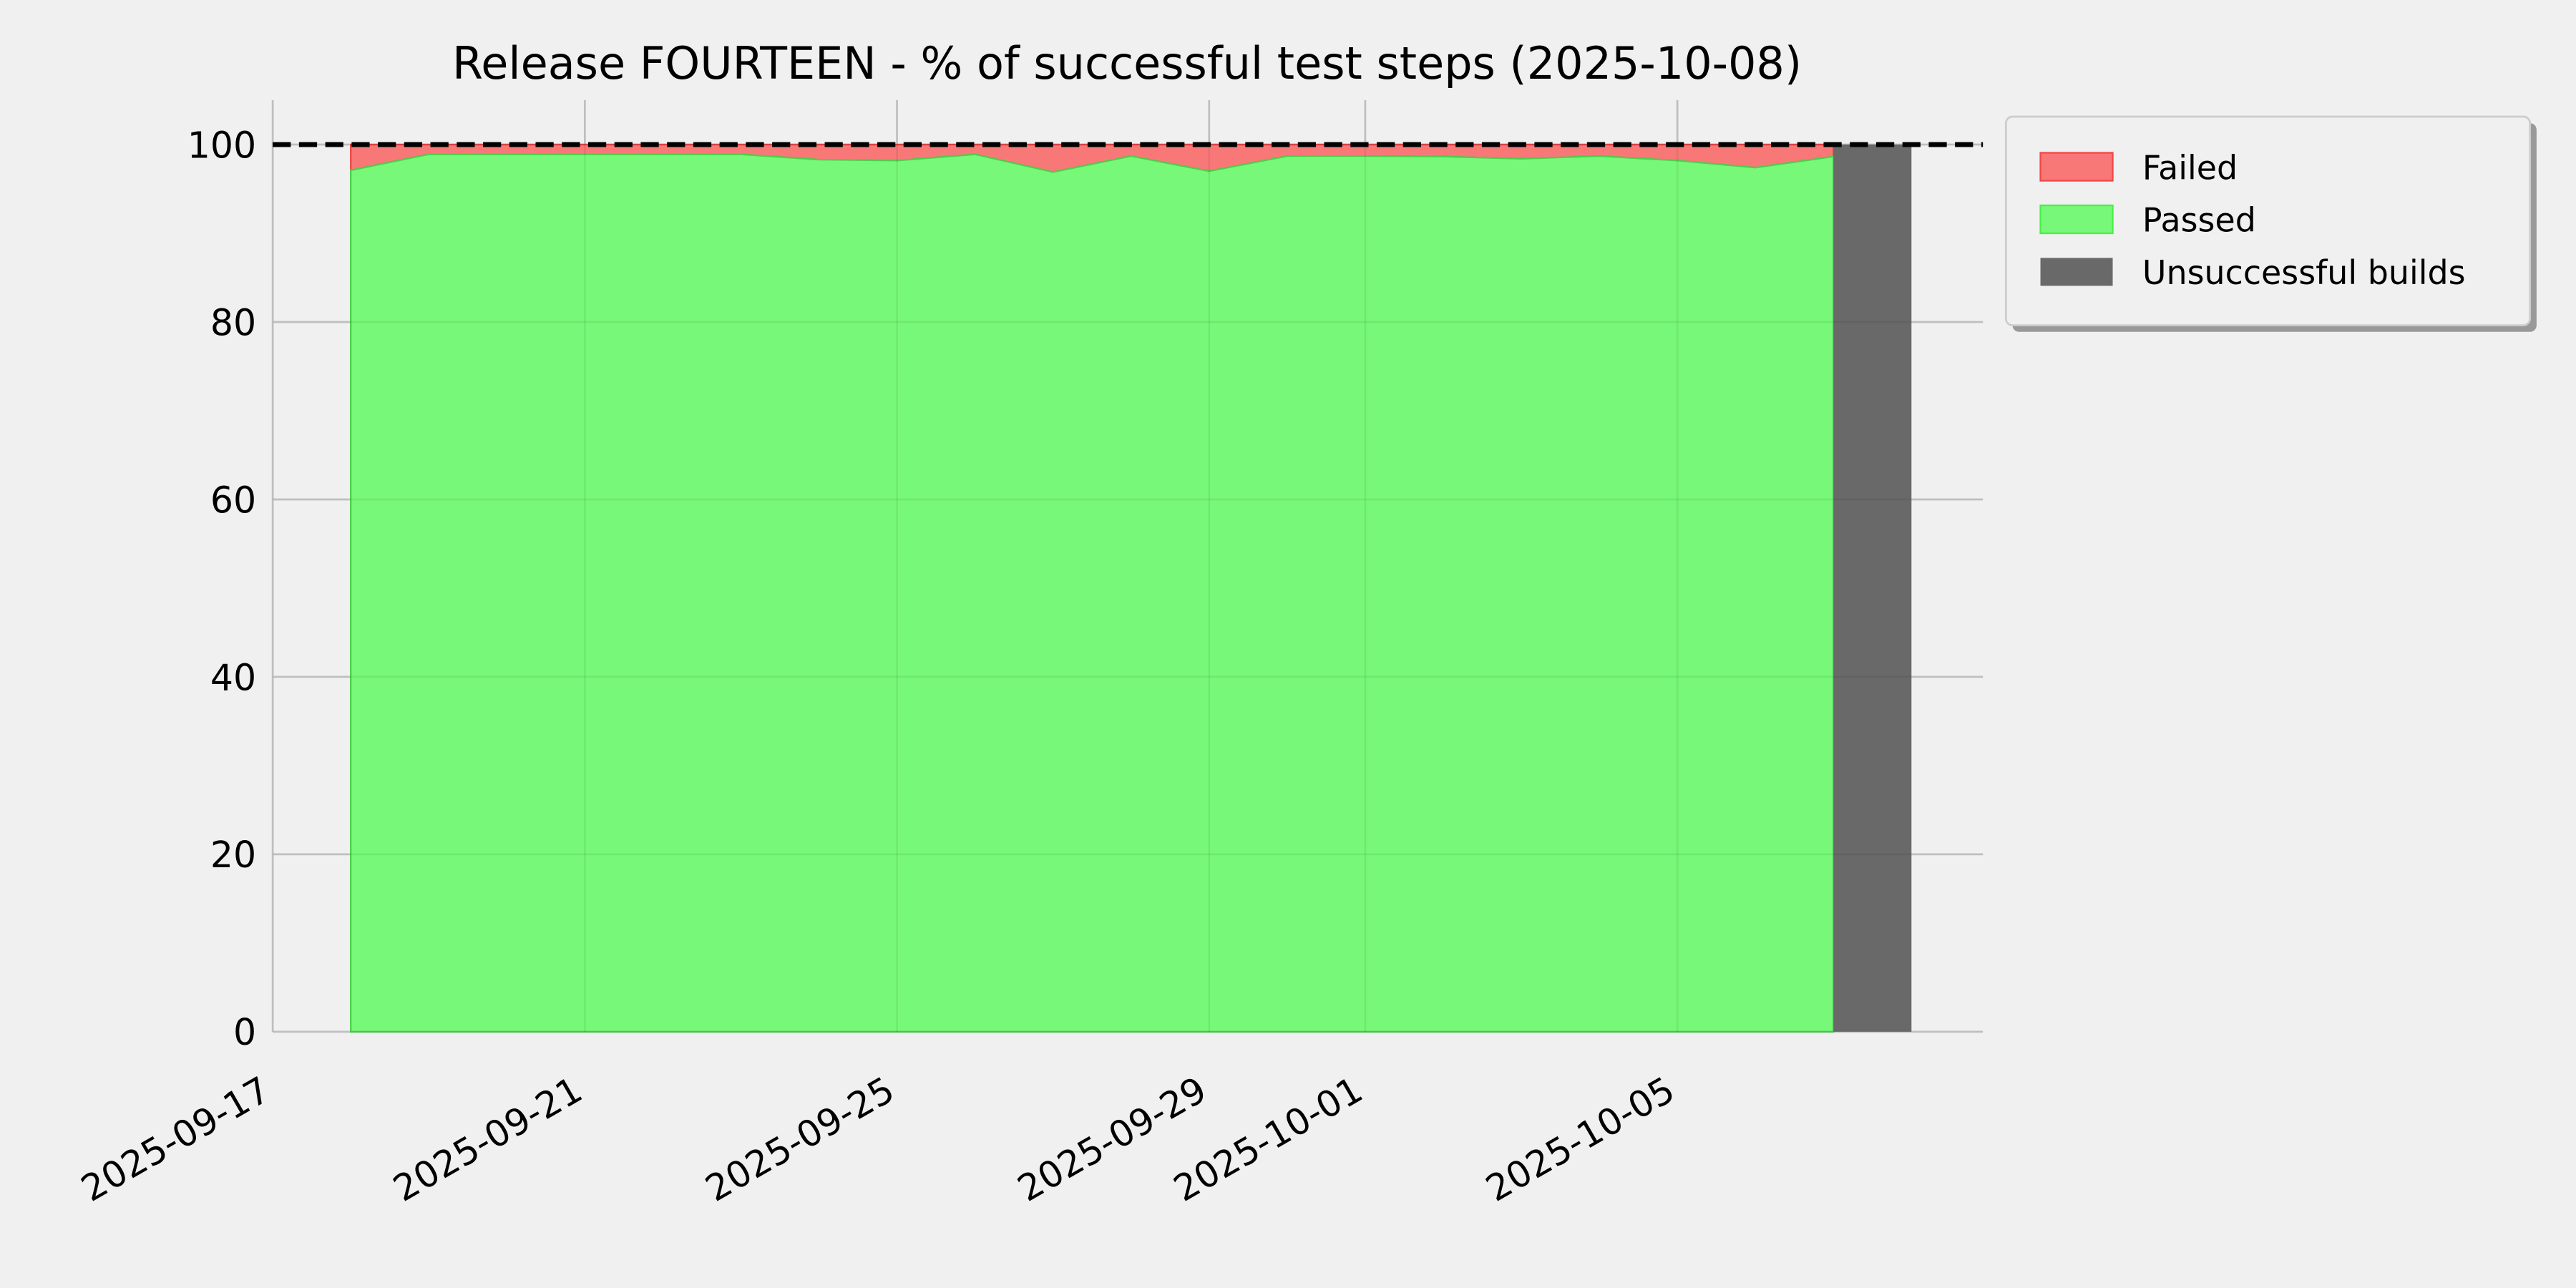 This screenshot has width=2576, height=1288. What do you see at coordinates (2268, 220) in the screenshot?
I see `legend-box` at bounding box center [2268, 220].